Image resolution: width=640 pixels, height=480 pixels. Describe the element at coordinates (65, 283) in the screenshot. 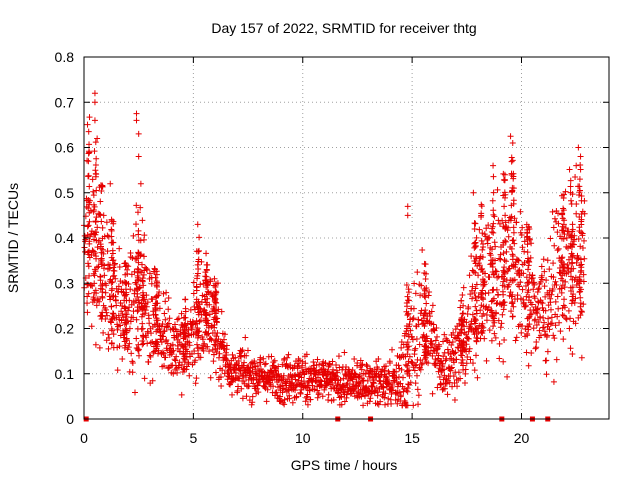

I see `y-tick-label: 0.3` at that location.